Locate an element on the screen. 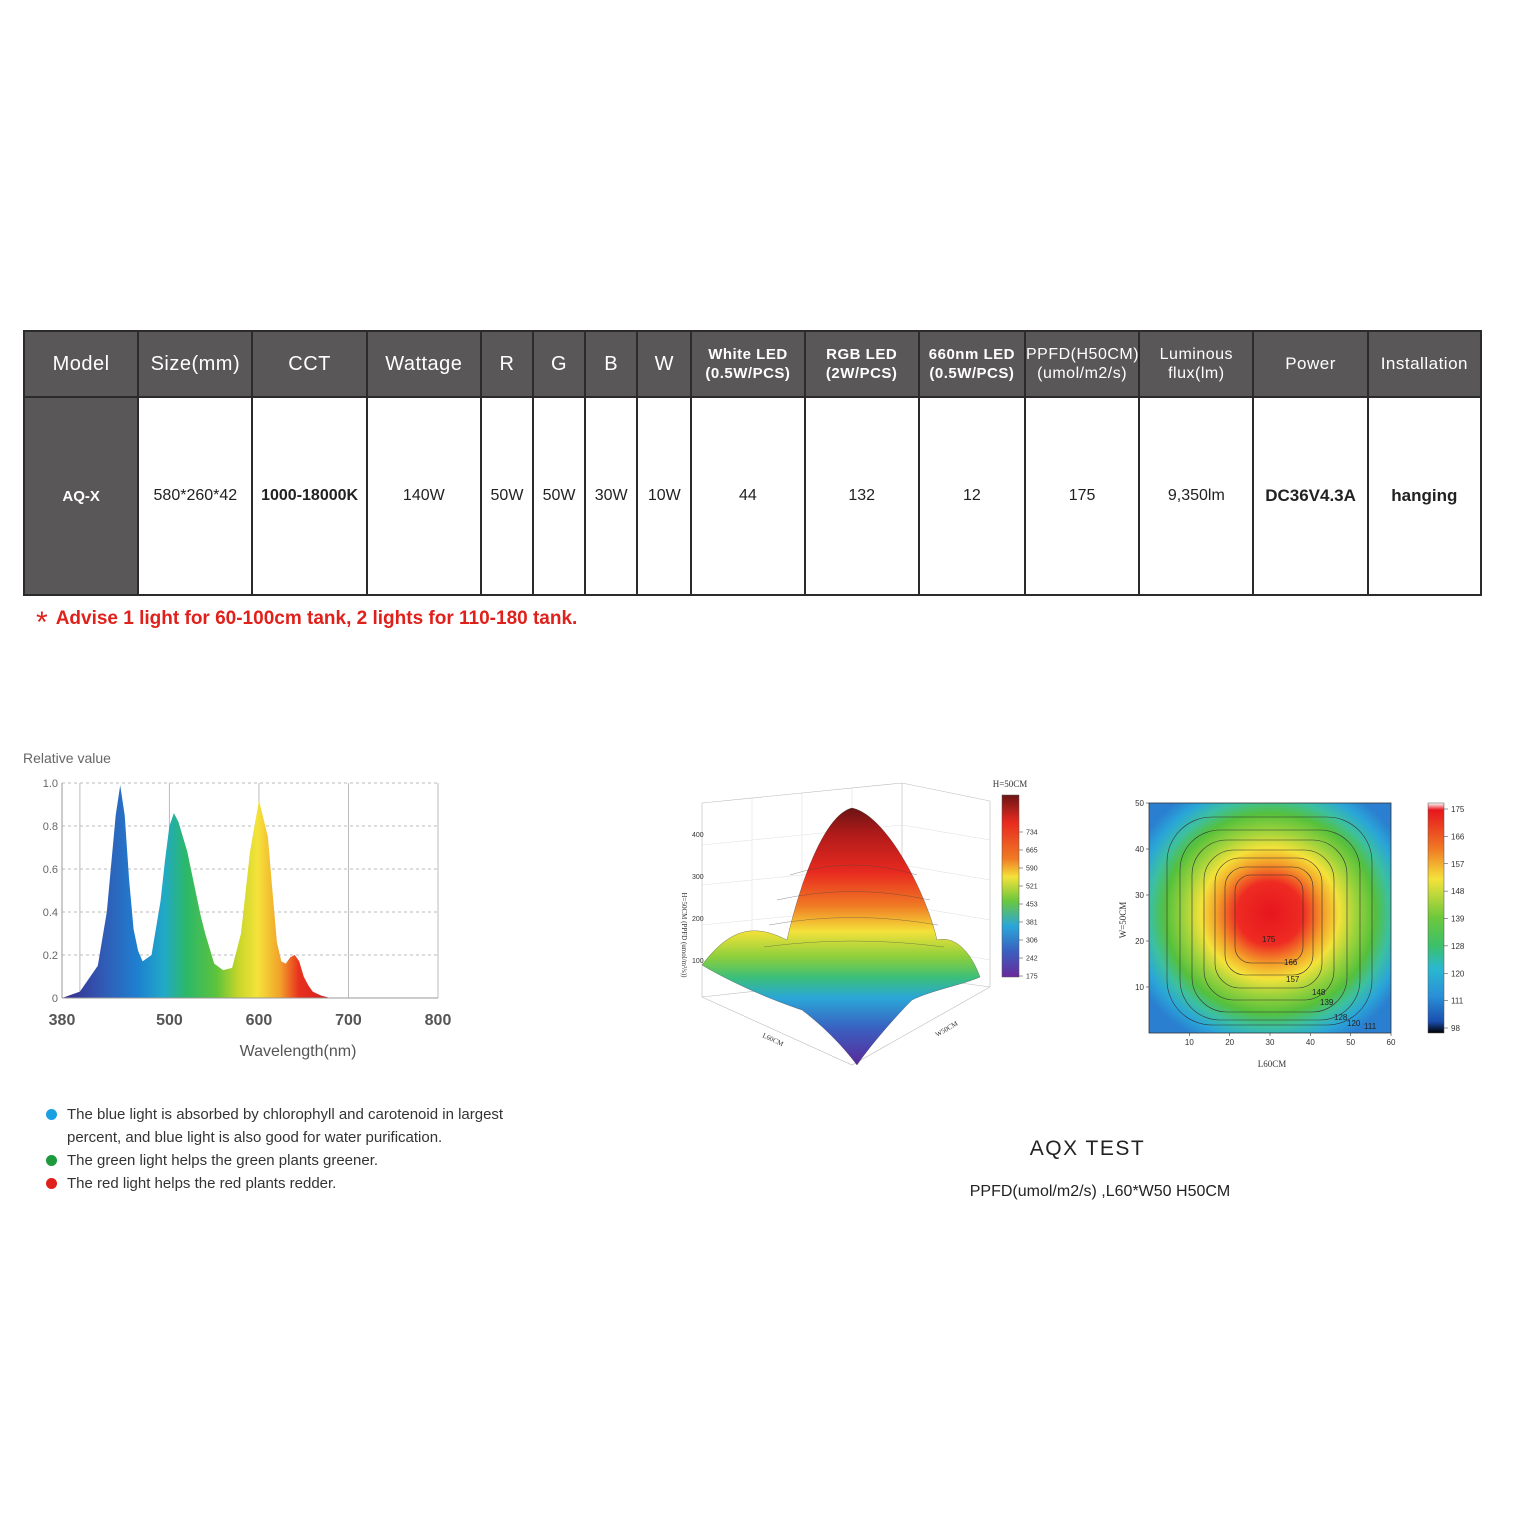 The image size is (1521, 1521). header-flux-line2: flux(lm) is located at coordinates (1196, 373).